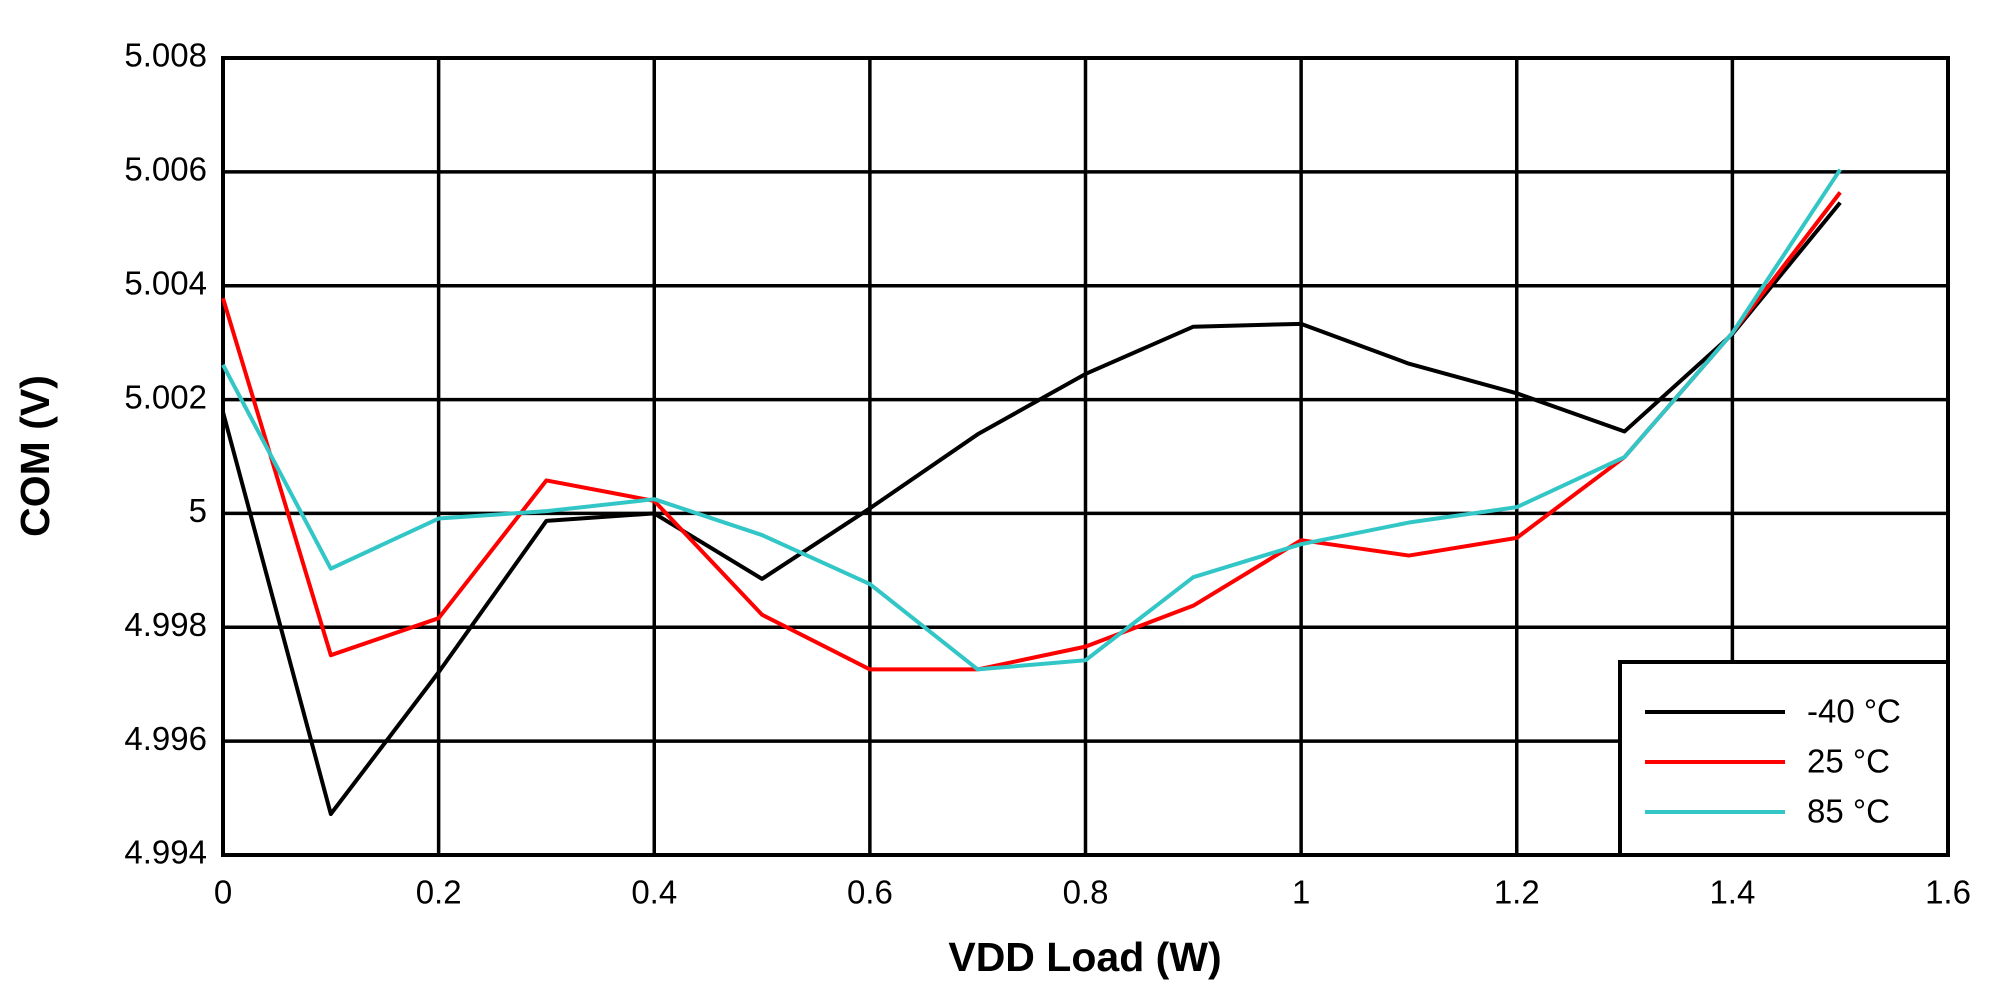  Describe the element at coordinates (1854, 711) in the screenshot. I see `legend-label: -40 °C` at that location.